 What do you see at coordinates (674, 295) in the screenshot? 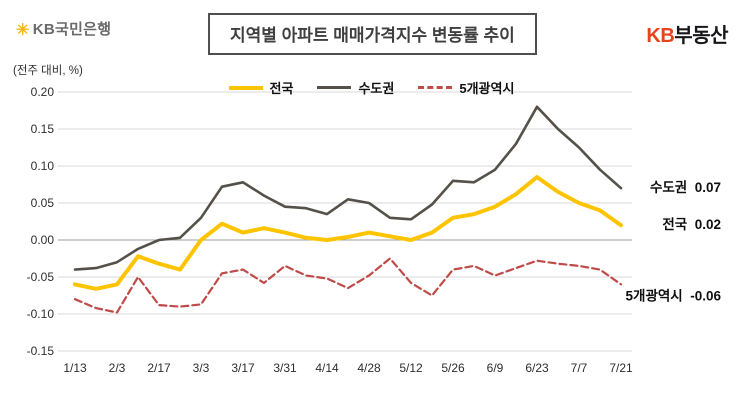
I see `end-label-five-metro-cities: 5개광역시 -0.06` at bounding box center [674, 295].